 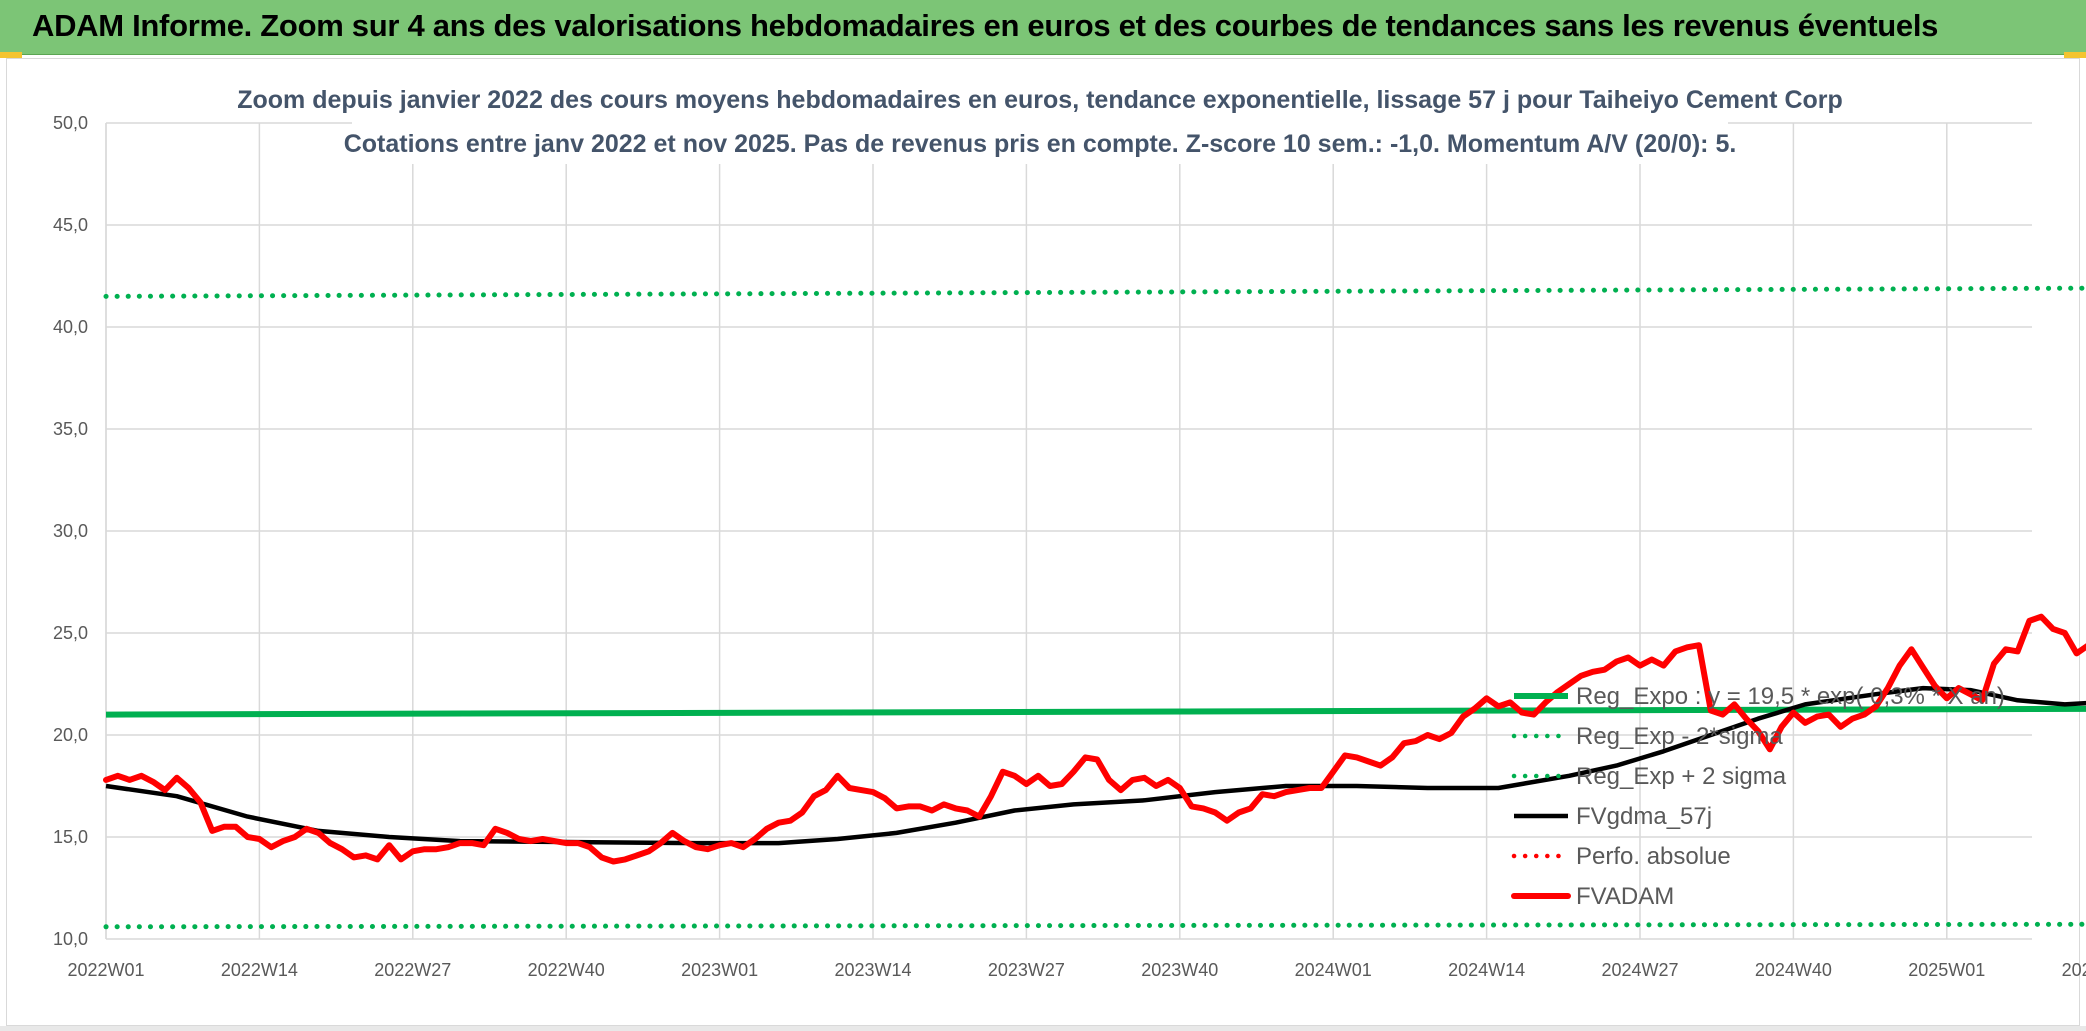 What do you see at coordinates (1790, 696) in the screenshot?
I see `legend-label: Reg_Expo : y = 19,5 * exp( 0,3% * X an)` at bounding box center [1790, 696].